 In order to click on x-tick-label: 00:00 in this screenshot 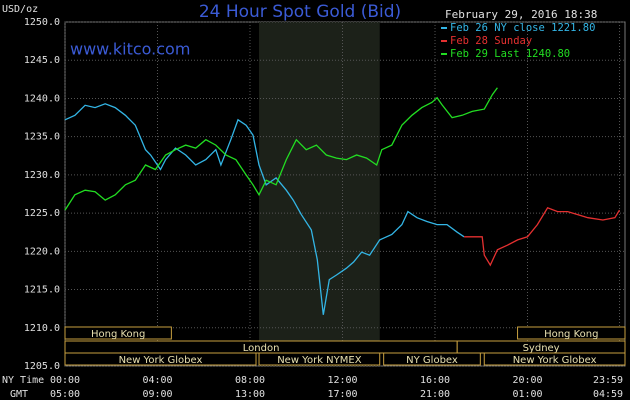, I will do `click(65, 380)`.